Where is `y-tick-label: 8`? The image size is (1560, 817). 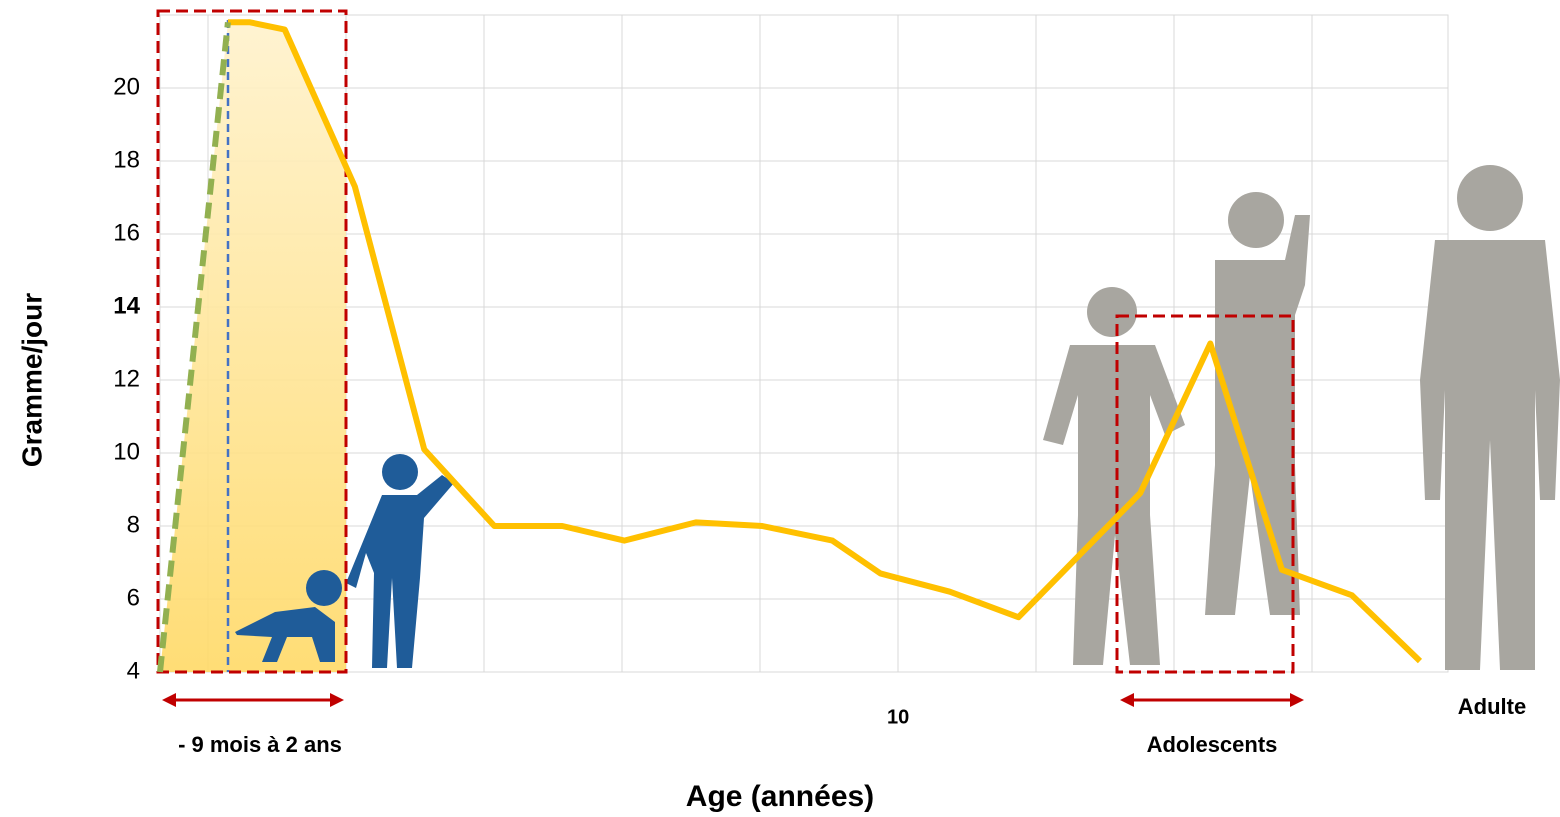 y-tick-label: 8 is located at coordinates (133, 524).